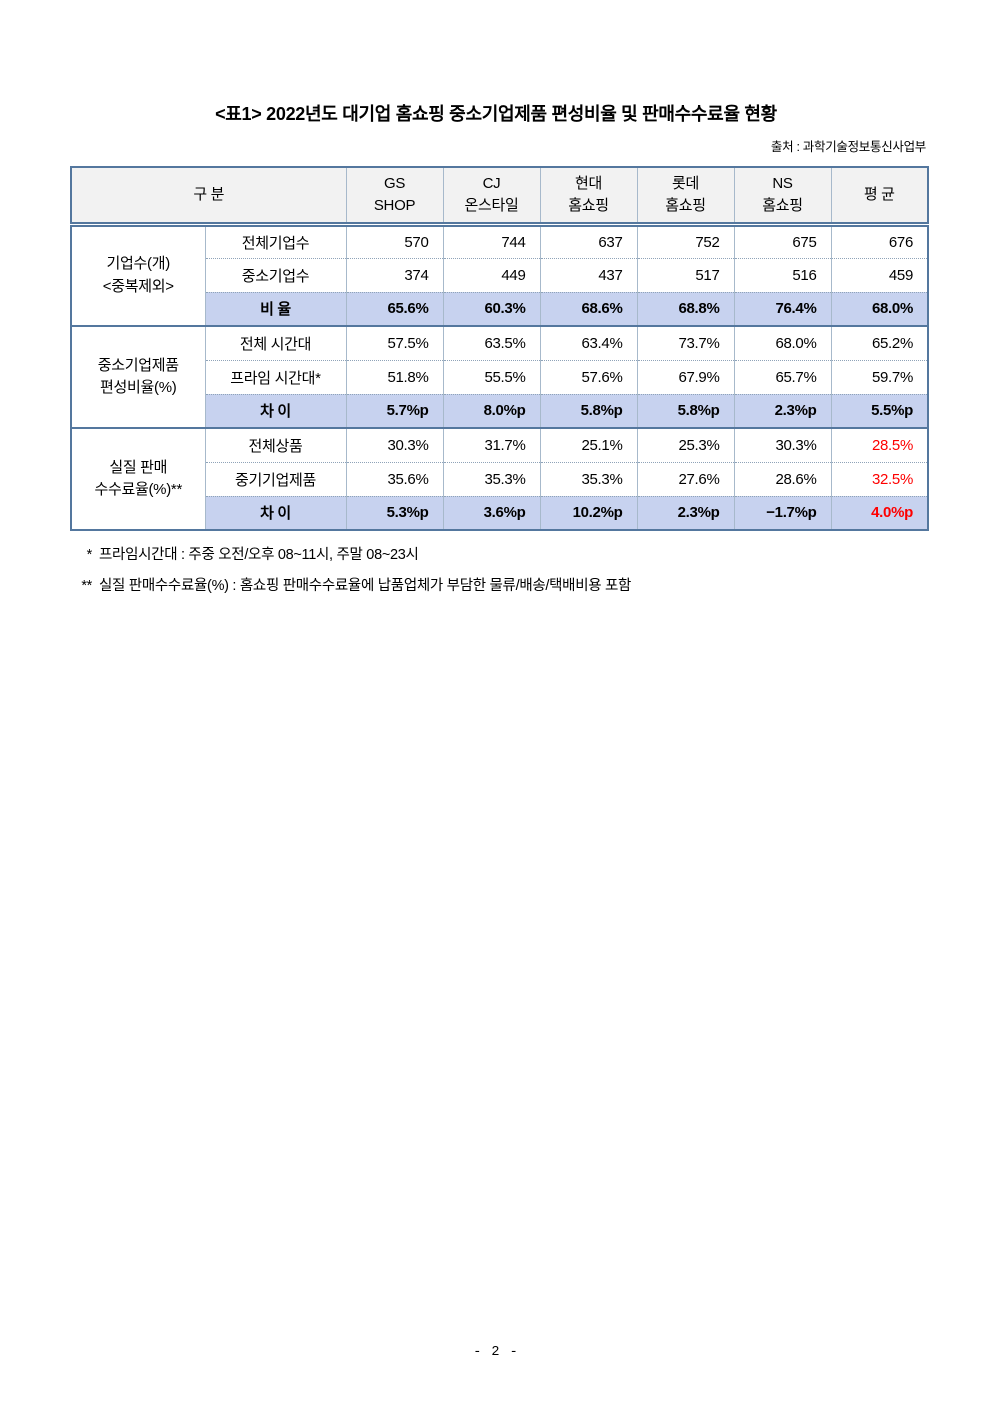 This screenshot has width=992, height=1403. I want to click on data-cell: 65.2%, so click(879, 342).